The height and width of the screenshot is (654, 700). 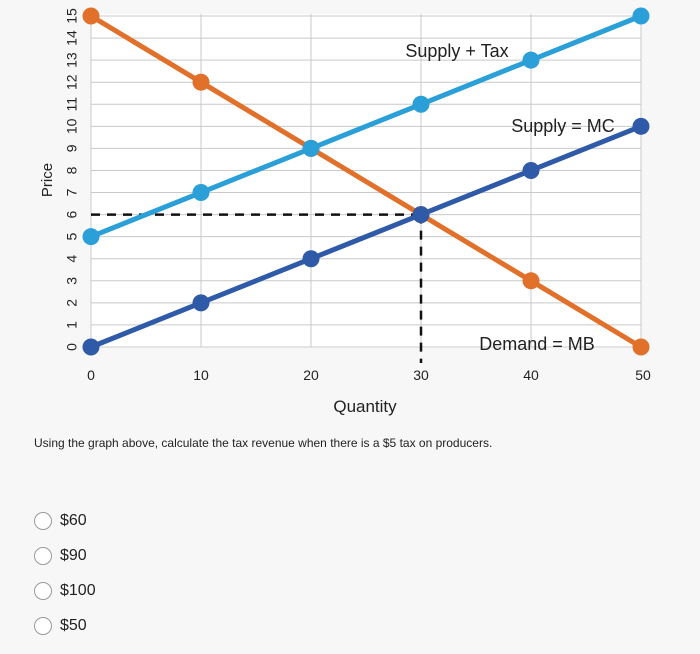 I want to click on x-tick-label: 40, so click(x=531, y=375).